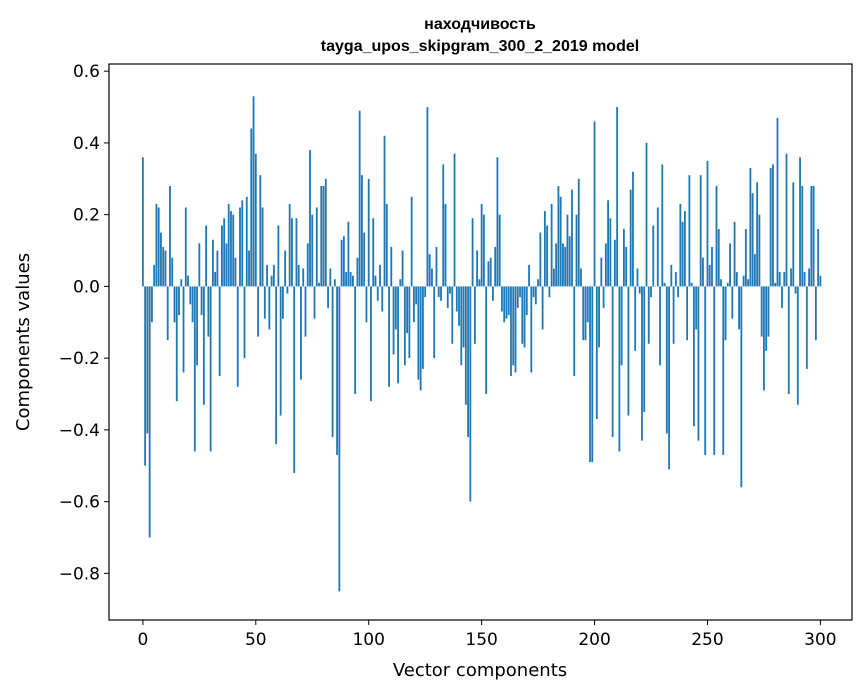 The image size is (867, 696). I want to click on y-tick-label: 0.0, so click(86, 287).